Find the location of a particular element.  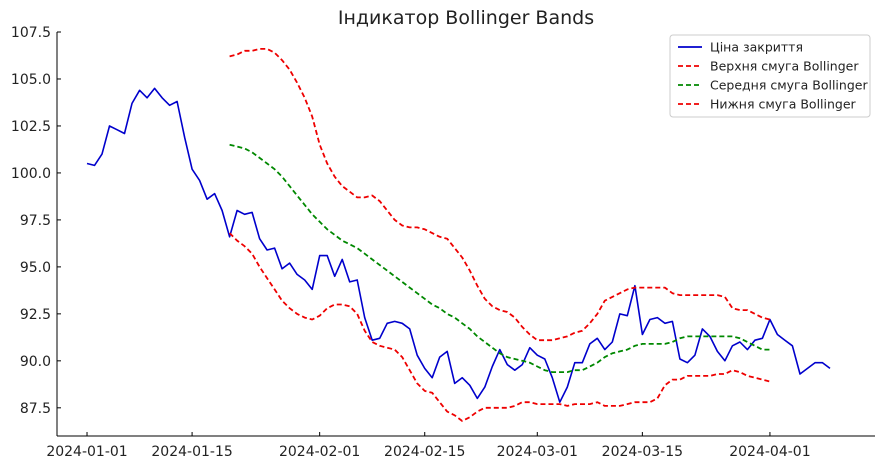

x-tick-label: 2024-02-01 is located at coordinates (319, 452).